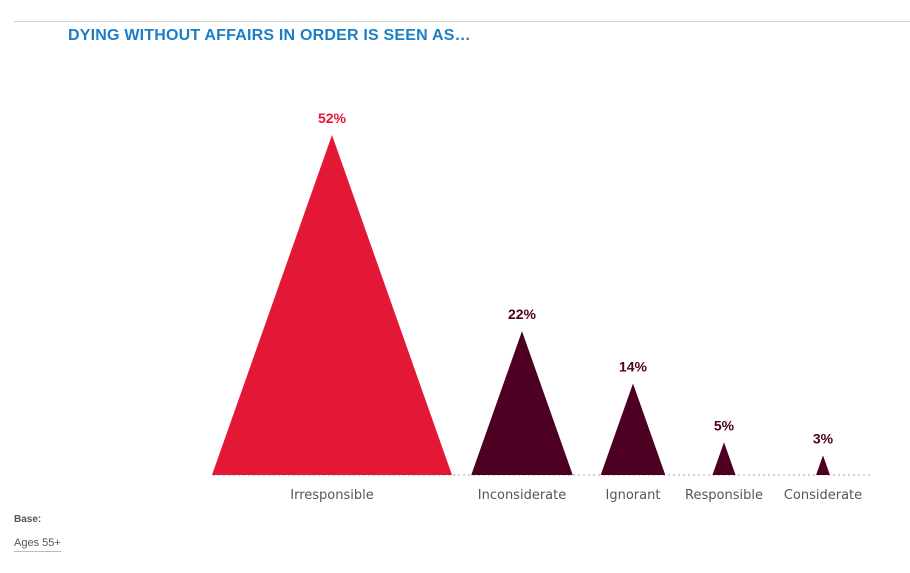 This screenshot has height=573, width=910. I want to click on category-label-inconsiderate: Inconsiderate, so click(522, 495).